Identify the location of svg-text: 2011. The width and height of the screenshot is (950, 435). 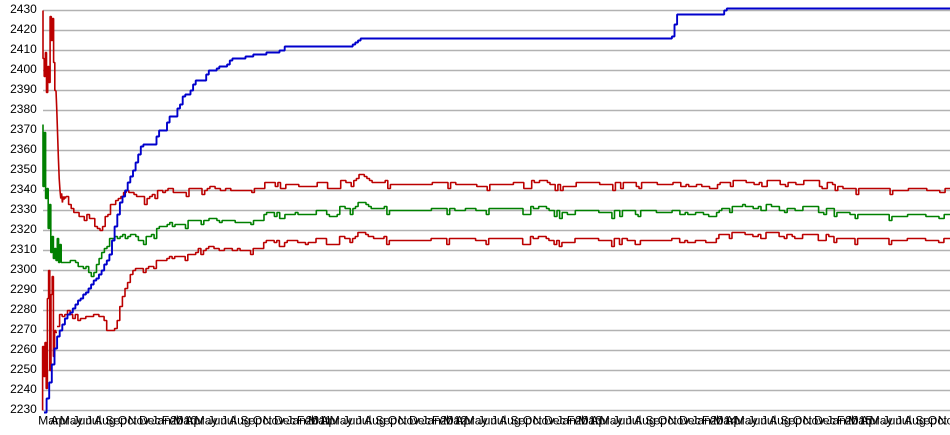
(318, 421).